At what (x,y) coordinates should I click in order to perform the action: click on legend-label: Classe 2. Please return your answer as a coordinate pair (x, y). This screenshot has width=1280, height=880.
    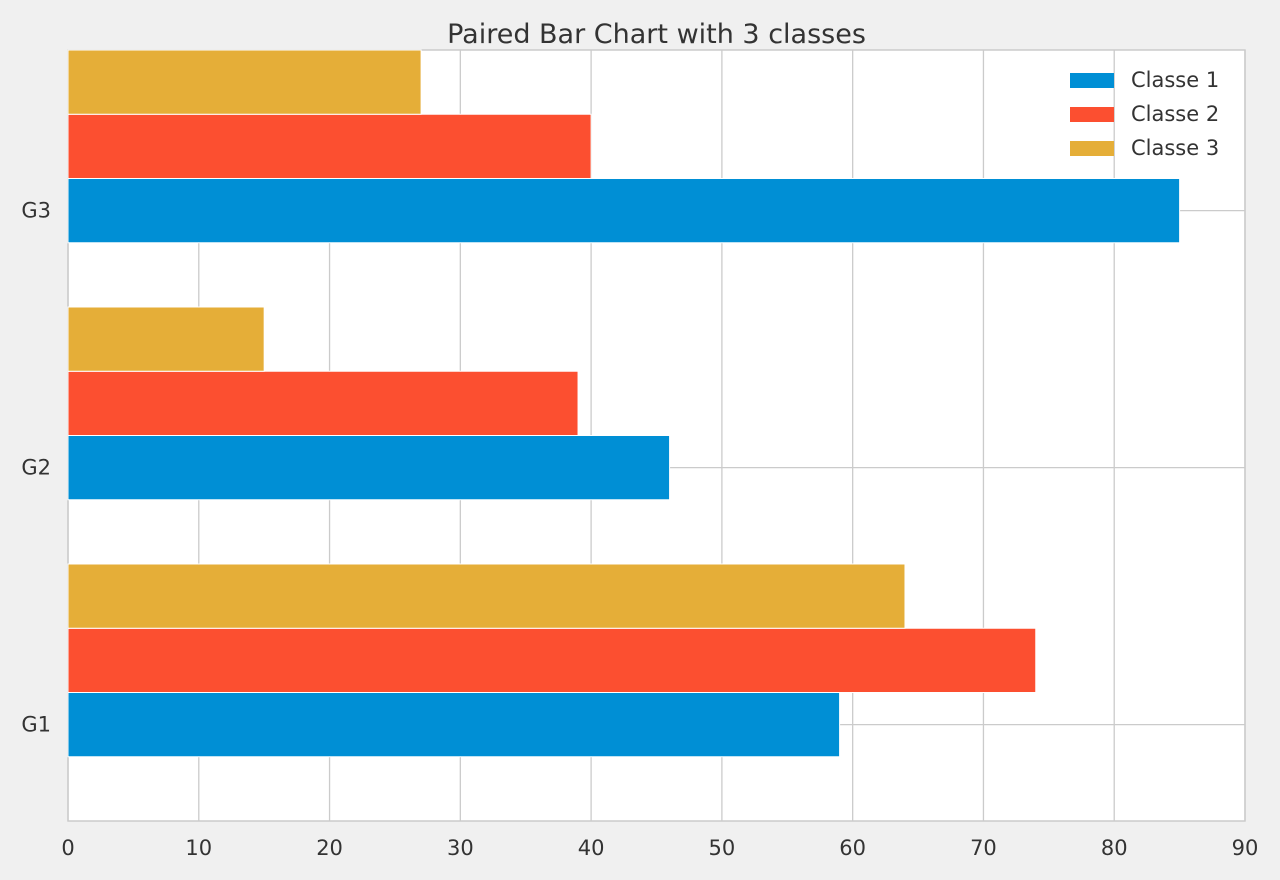
    Looking at the image, I should click on (1175, 114).